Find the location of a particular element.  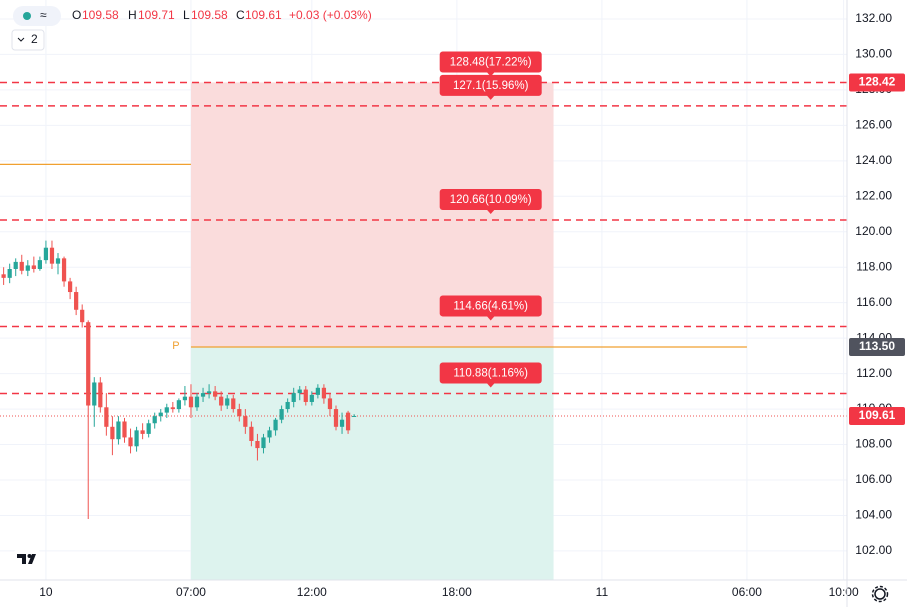

ohlc-value: 109.71 is located at coordinates (156, 15).